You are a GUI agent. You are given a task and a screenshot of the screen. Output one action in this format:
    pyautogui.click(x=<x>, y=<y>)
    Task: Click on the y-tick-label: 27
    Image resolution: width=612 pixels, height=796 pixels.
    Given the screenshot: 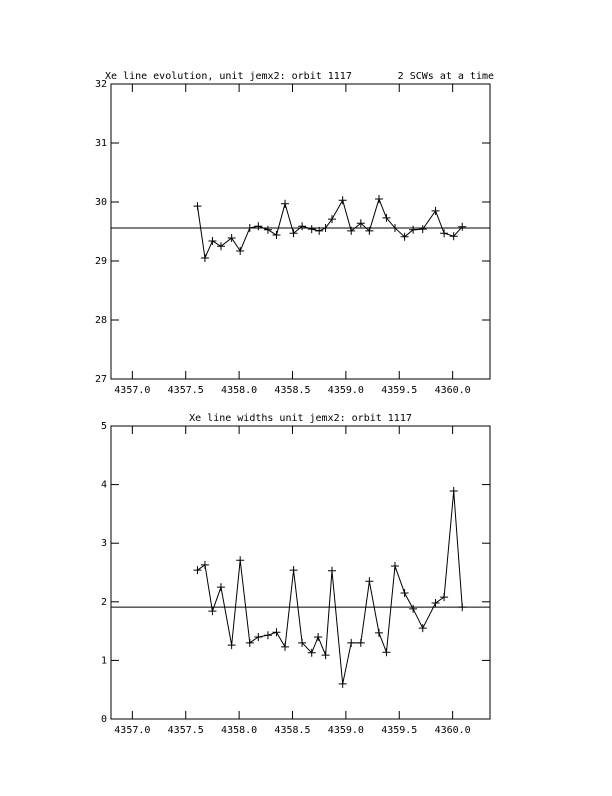 What is the action you would take?
    pyautogui.click(x=101, y=379)
    